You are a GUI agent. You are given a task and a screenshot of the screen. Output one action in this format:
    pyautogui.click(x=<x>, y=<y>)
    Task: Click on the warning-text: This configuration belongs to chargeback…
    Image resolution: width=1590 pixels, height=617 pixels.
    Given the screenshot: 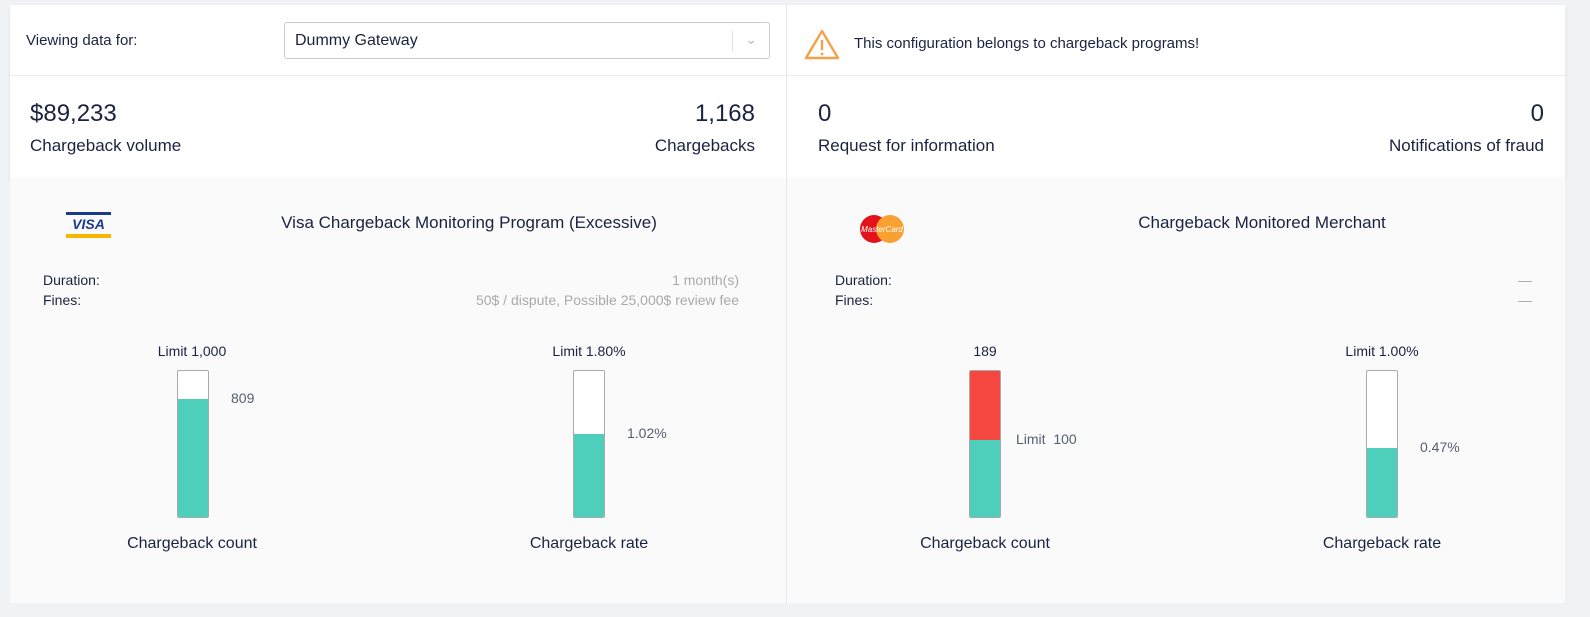 What is the action you would take?
    pyautogui.click(x=1027, y=43)
    